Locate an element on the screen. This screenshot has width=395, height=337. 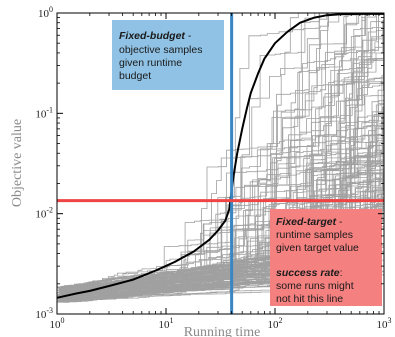
x-axis-label: Running time is located at coordinates (222, 331).